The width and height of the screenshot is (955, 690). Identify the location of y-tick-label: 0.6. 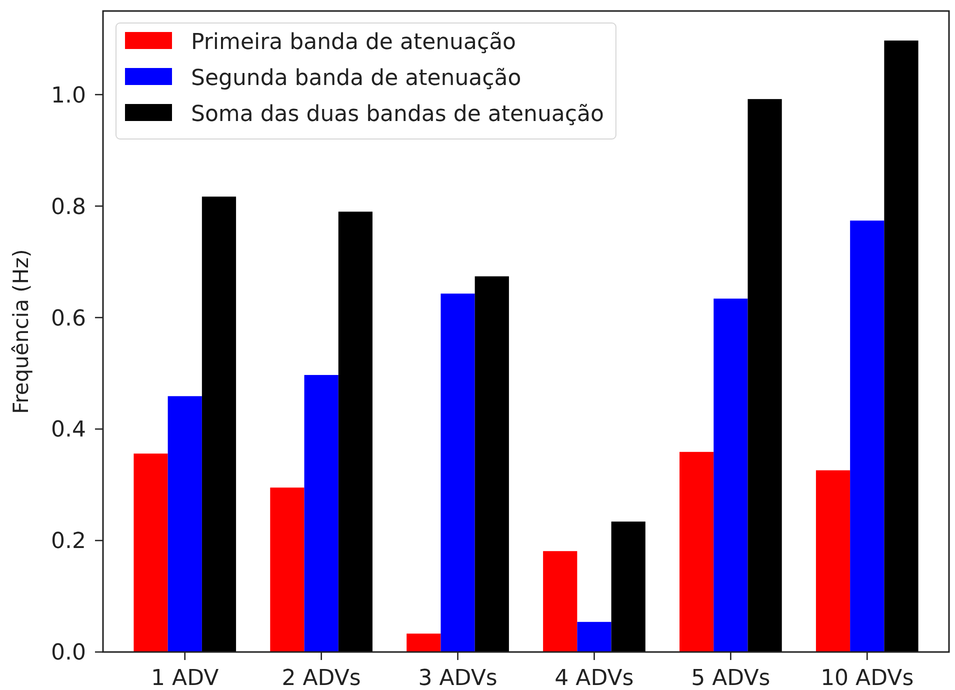
(68, 319).